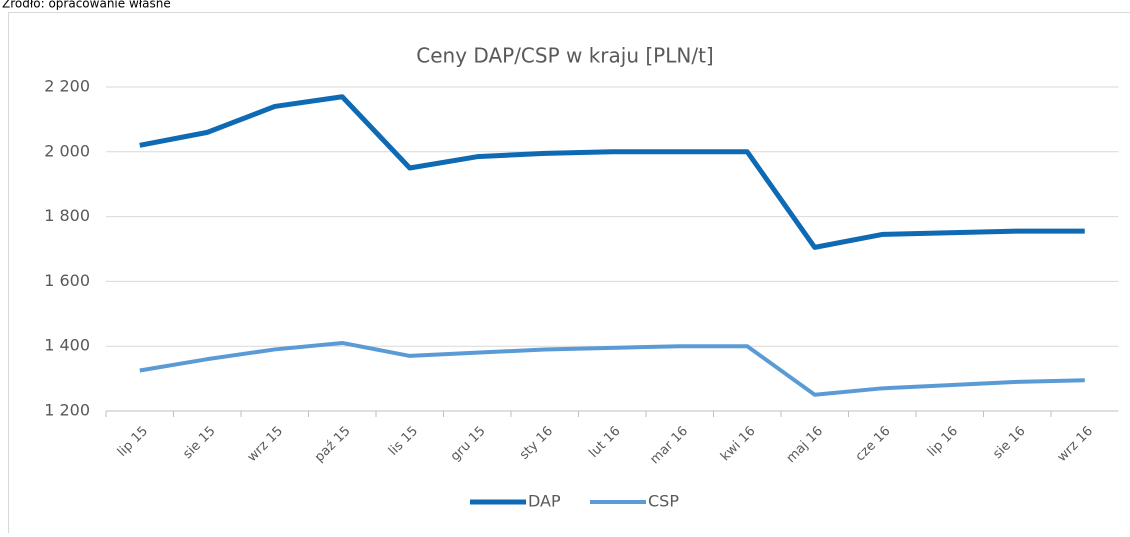 The width and height of the screenshot is (1130, 537). I want to click on y-tick-label: 1 200, so click(67, 410).